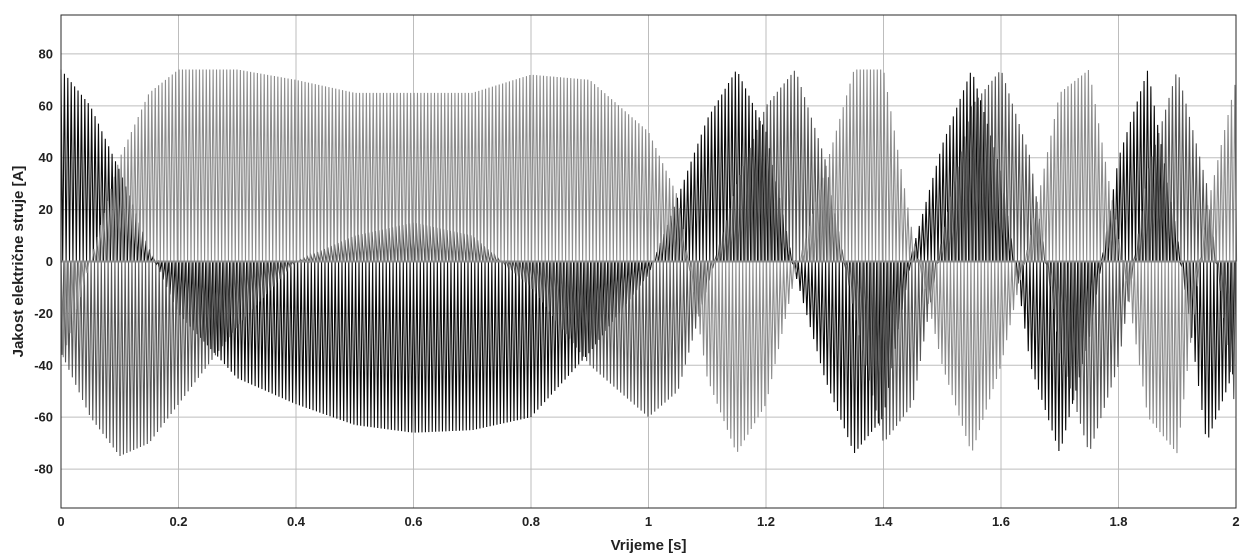 The height and width of the screenshot is (555, 1253). What do you see at coordinates (43, 261) in the screenshot?
I see `y-tick-labels: -80 -60 -40 -20 0 20 40 60 80` at bounding box center [43, 261].